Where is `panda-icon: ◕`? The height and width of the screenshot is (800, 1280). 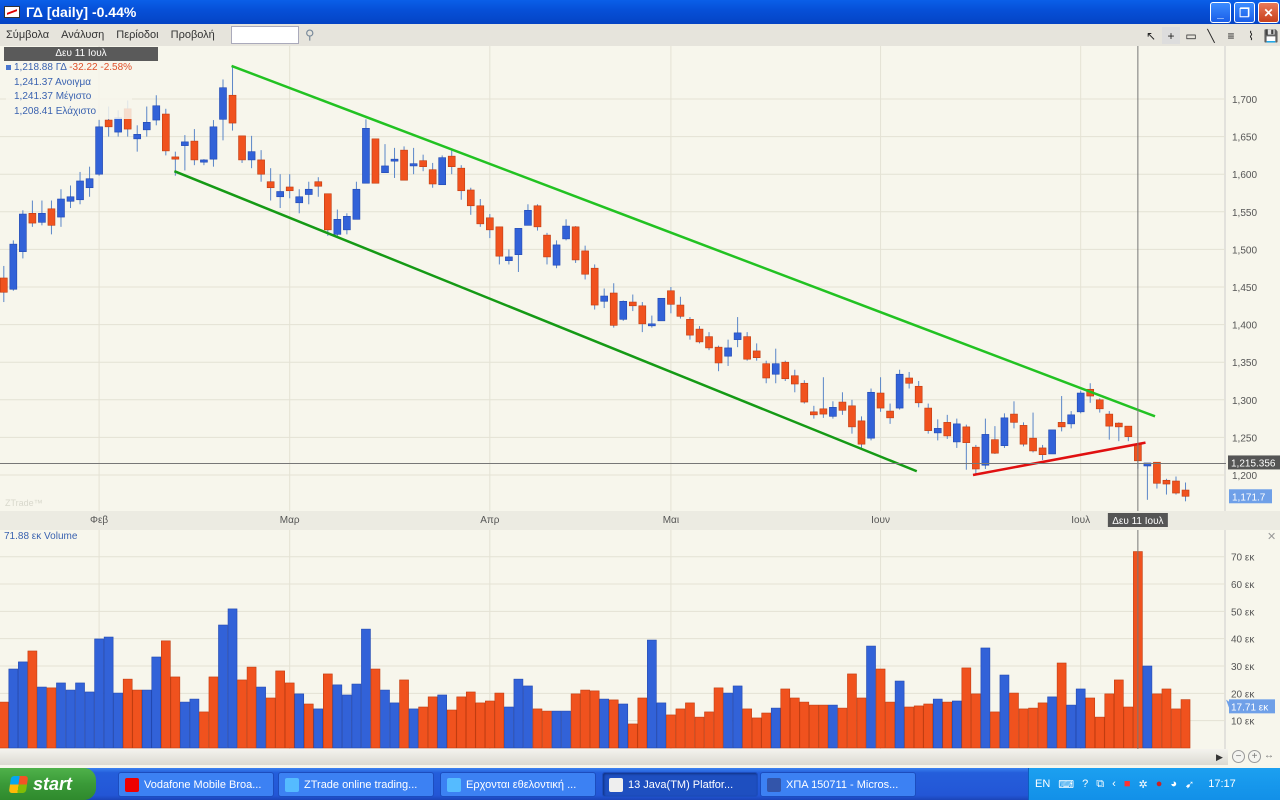
panda-icon: ◕ is located at coordinates (1174, 784).